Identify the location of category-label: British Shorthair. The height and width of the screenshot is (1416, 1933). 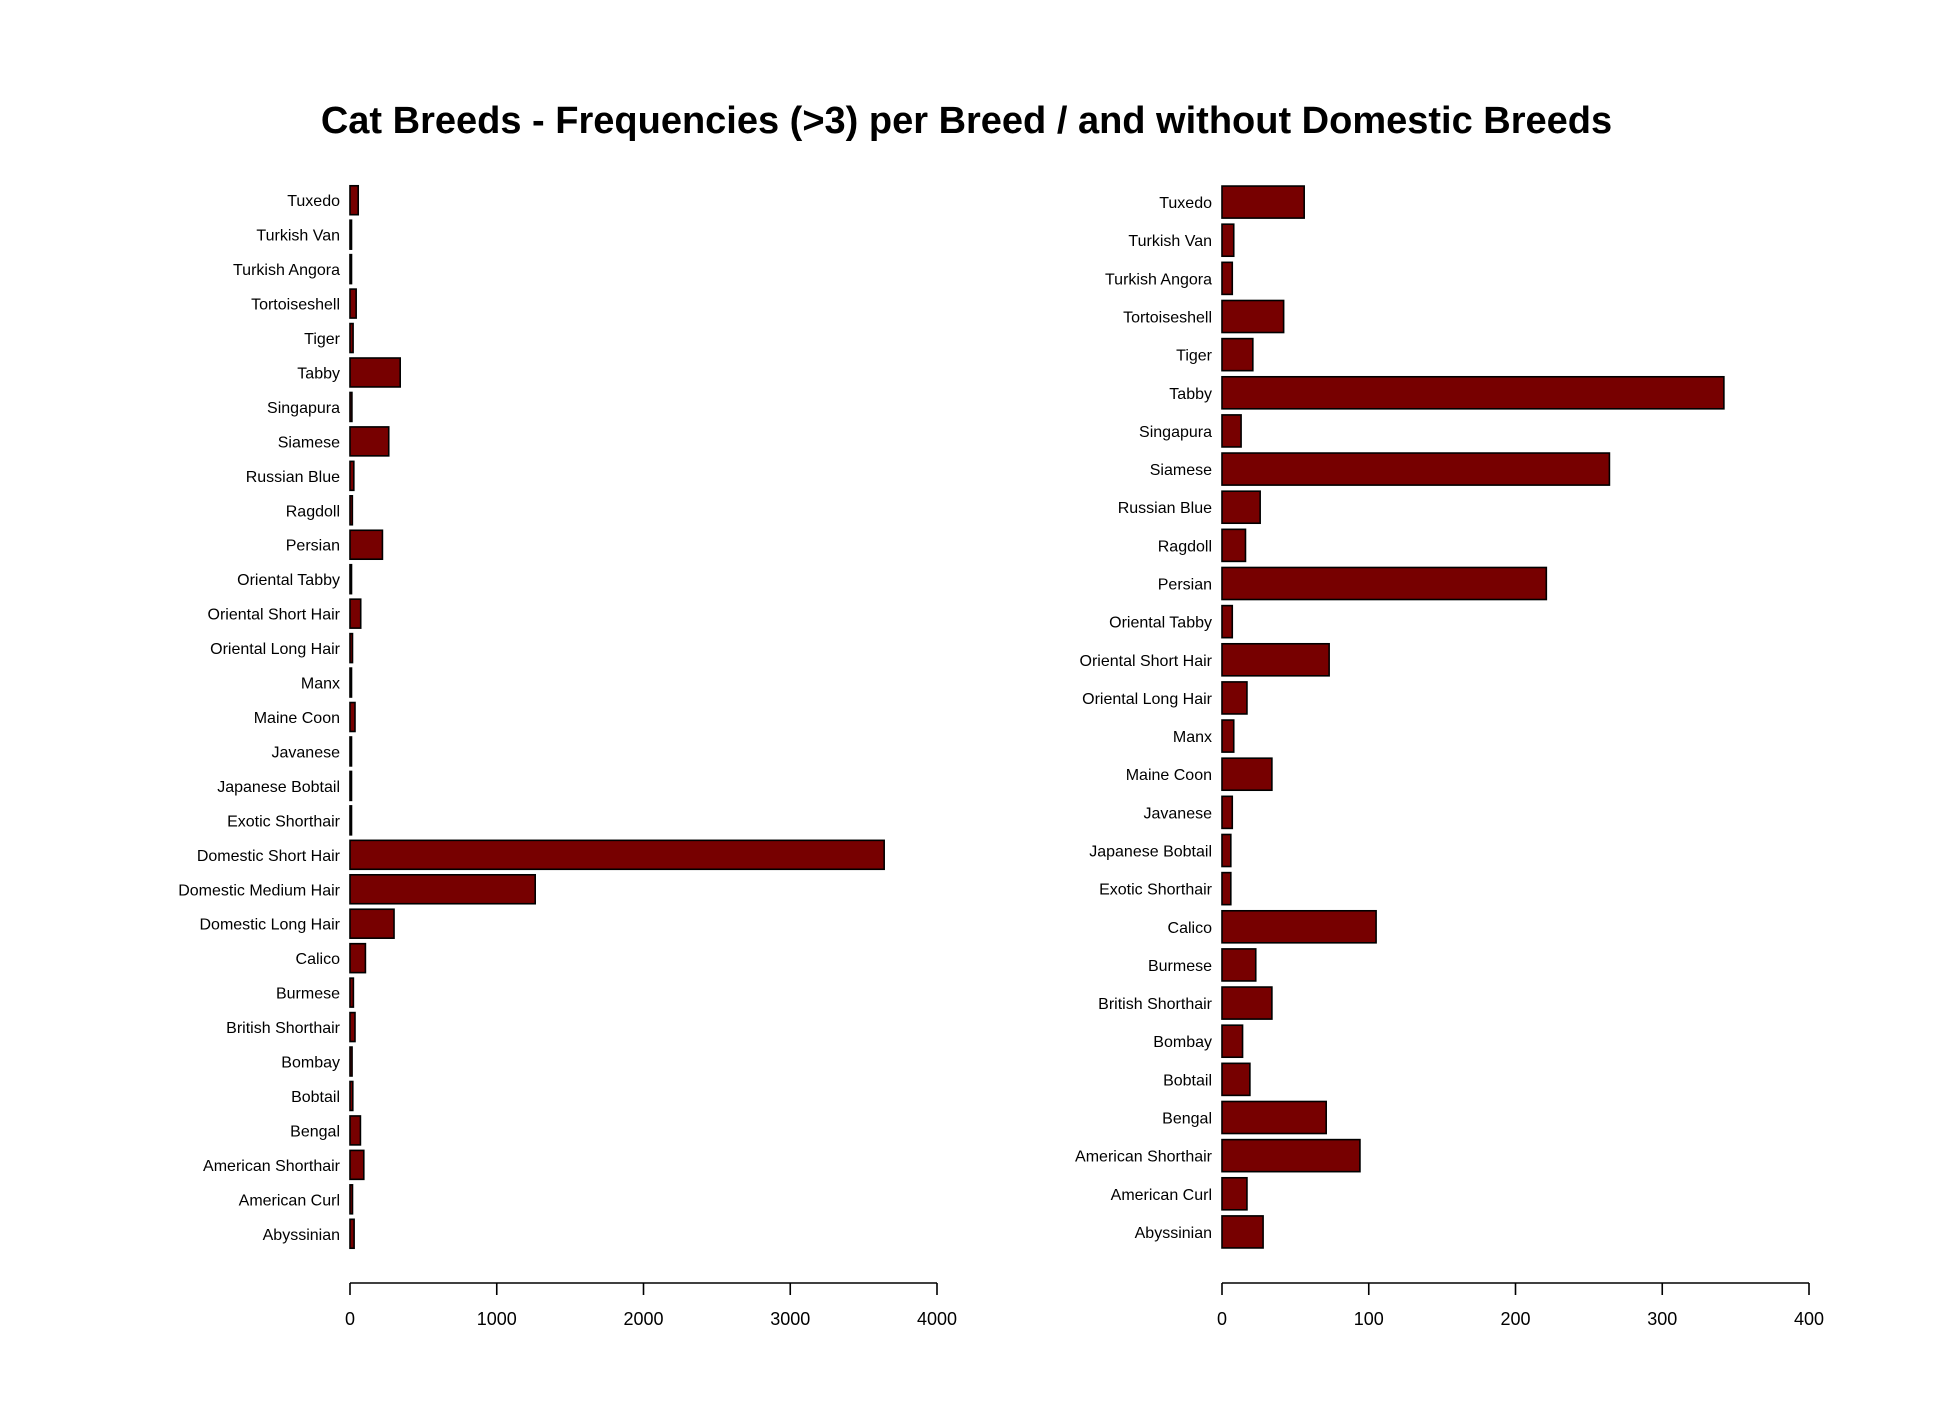
(1155, 1004).